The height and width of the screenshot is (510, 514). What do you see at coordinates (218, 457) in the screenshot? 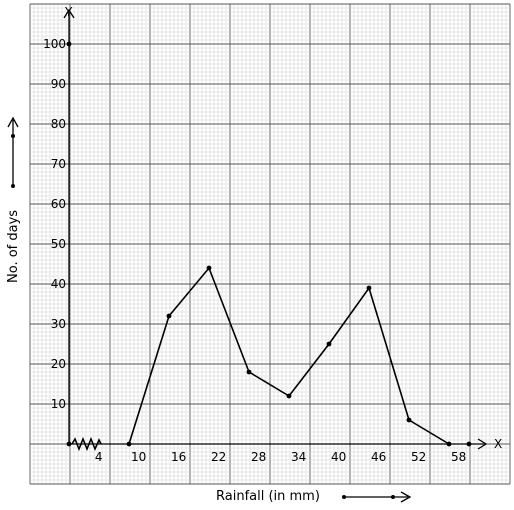
I see `x-tick-label: 22` at bounding box center [218, 457].